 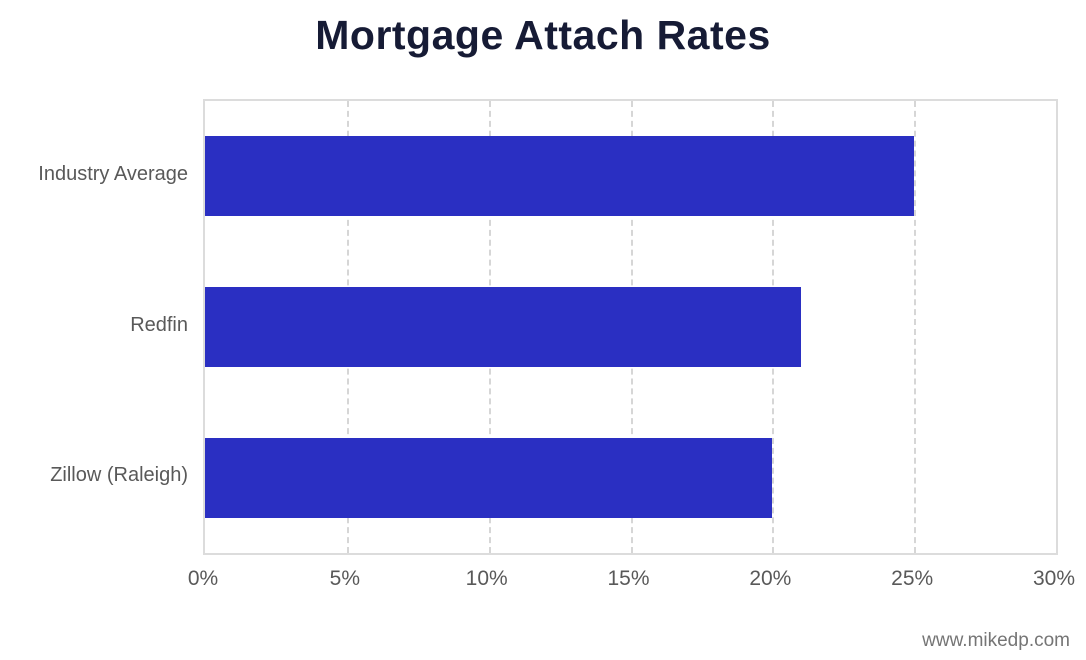 I want to click on bar-redfin, so click(x=503, y=327).